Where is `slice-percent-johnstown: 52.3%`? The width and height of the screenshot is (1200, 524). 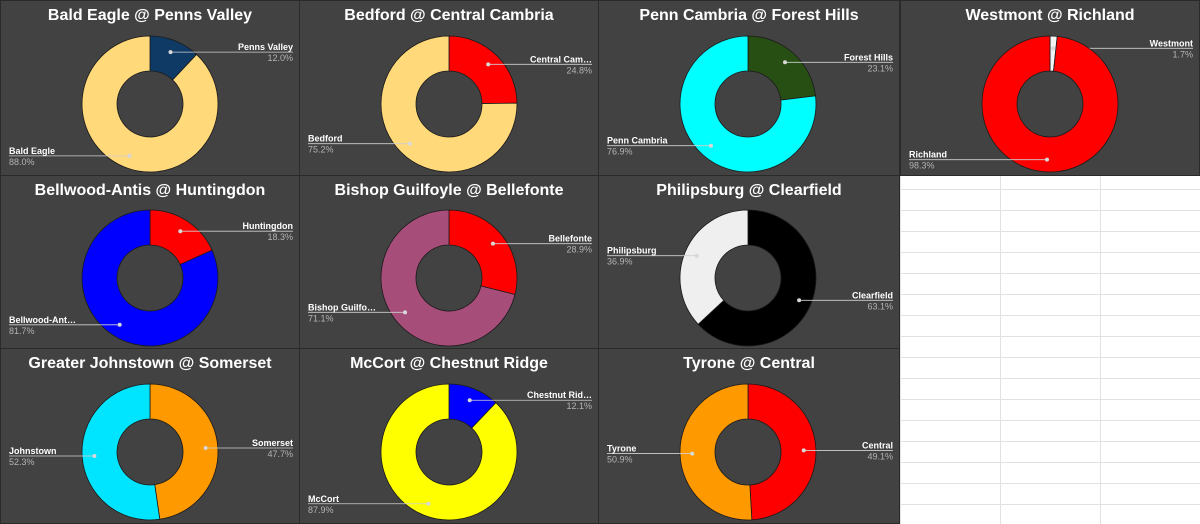
slice-percent-johnstown: 52.3% is located at coordinates (22, 462).